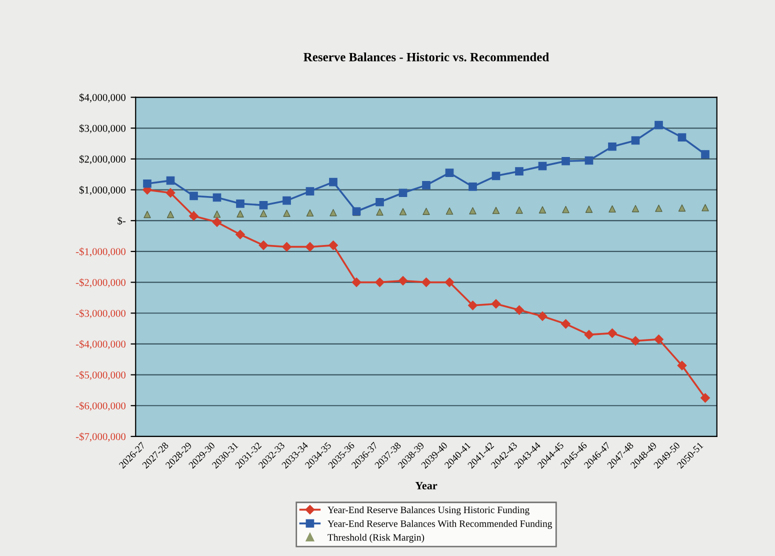  Describe the element at coordinates (101, 345) in the screenshot. I see `y-tick-label: -$4,000,000` at that location.